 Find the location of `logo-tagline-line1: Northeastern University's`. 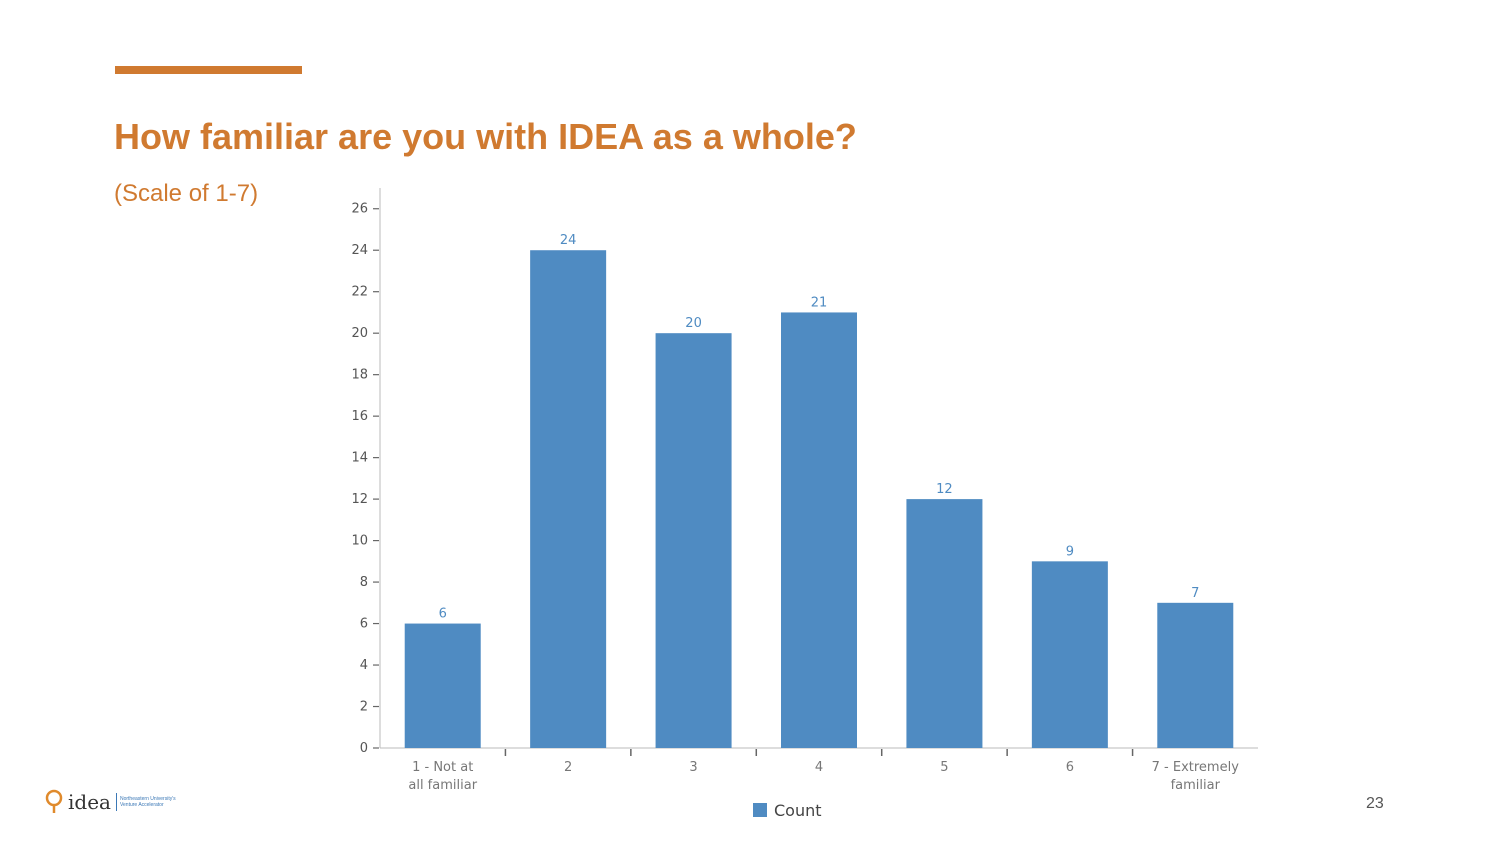

logo-tagline-line1: Northeastern University's is located at coordinates (147, 799).